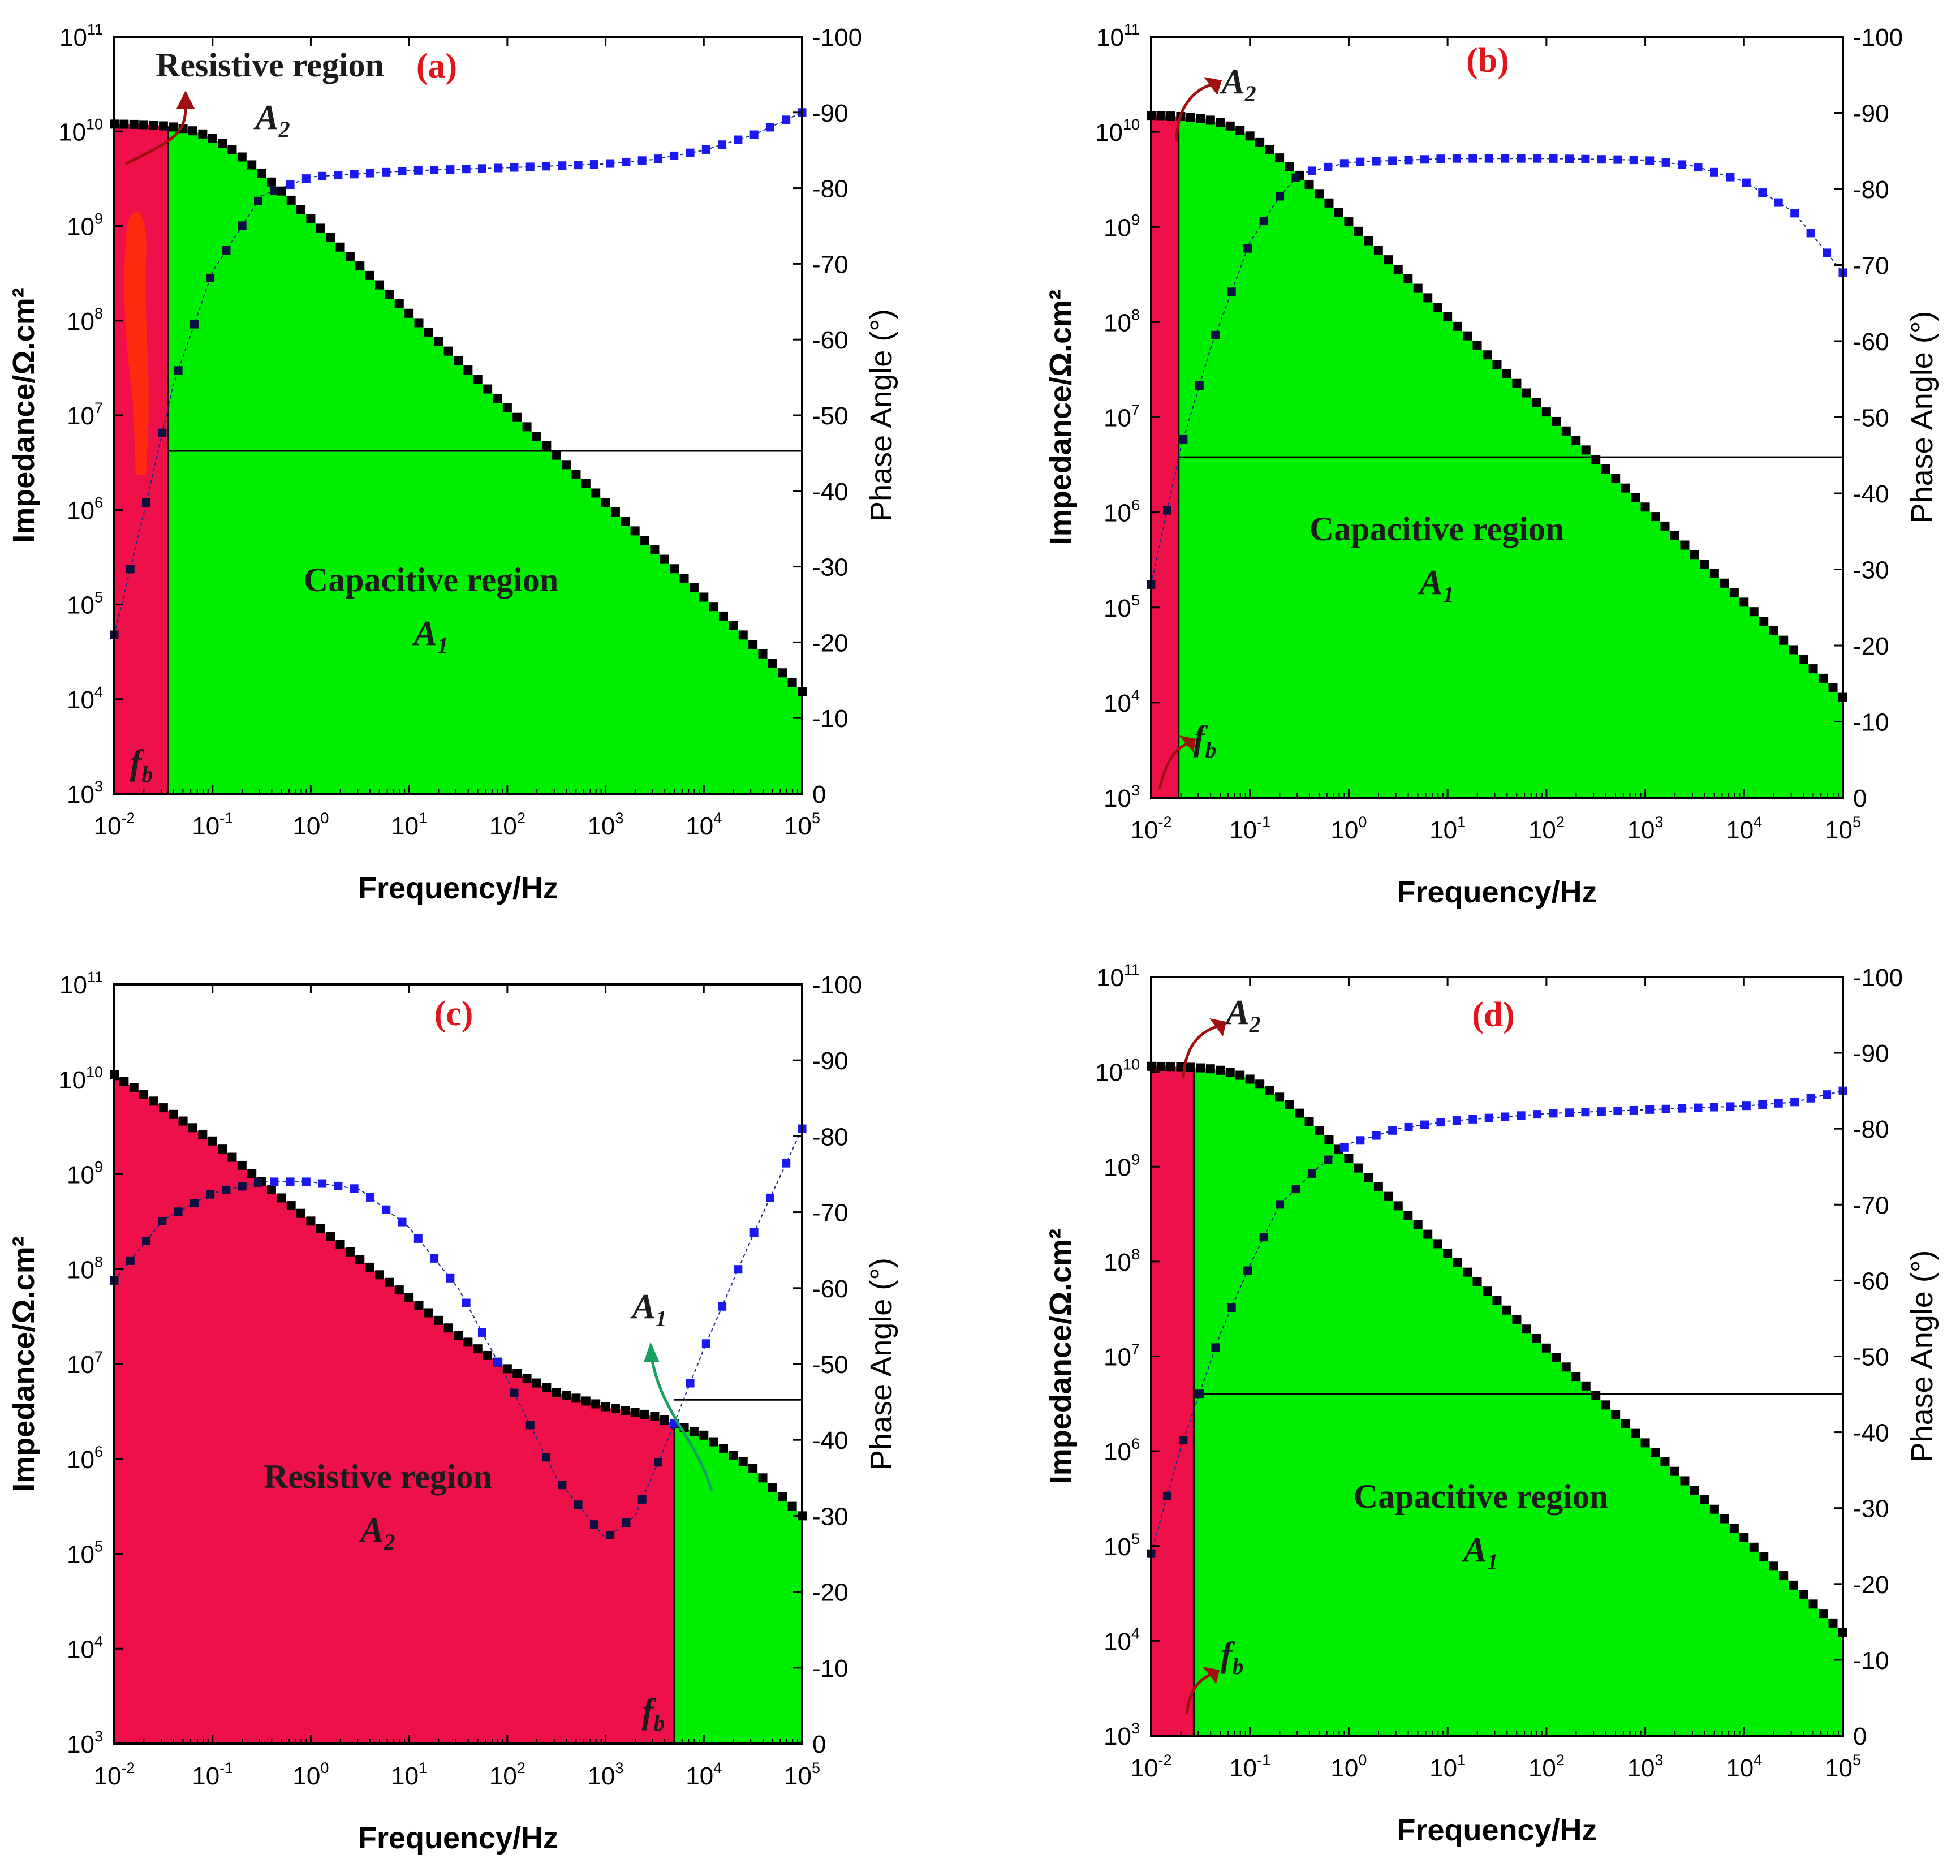 This screenshot has width=1960, height=1876. Describe the element at coordinates (1871, 1205) in the screenshot. I see `y2-tick-label: -70` at that location.